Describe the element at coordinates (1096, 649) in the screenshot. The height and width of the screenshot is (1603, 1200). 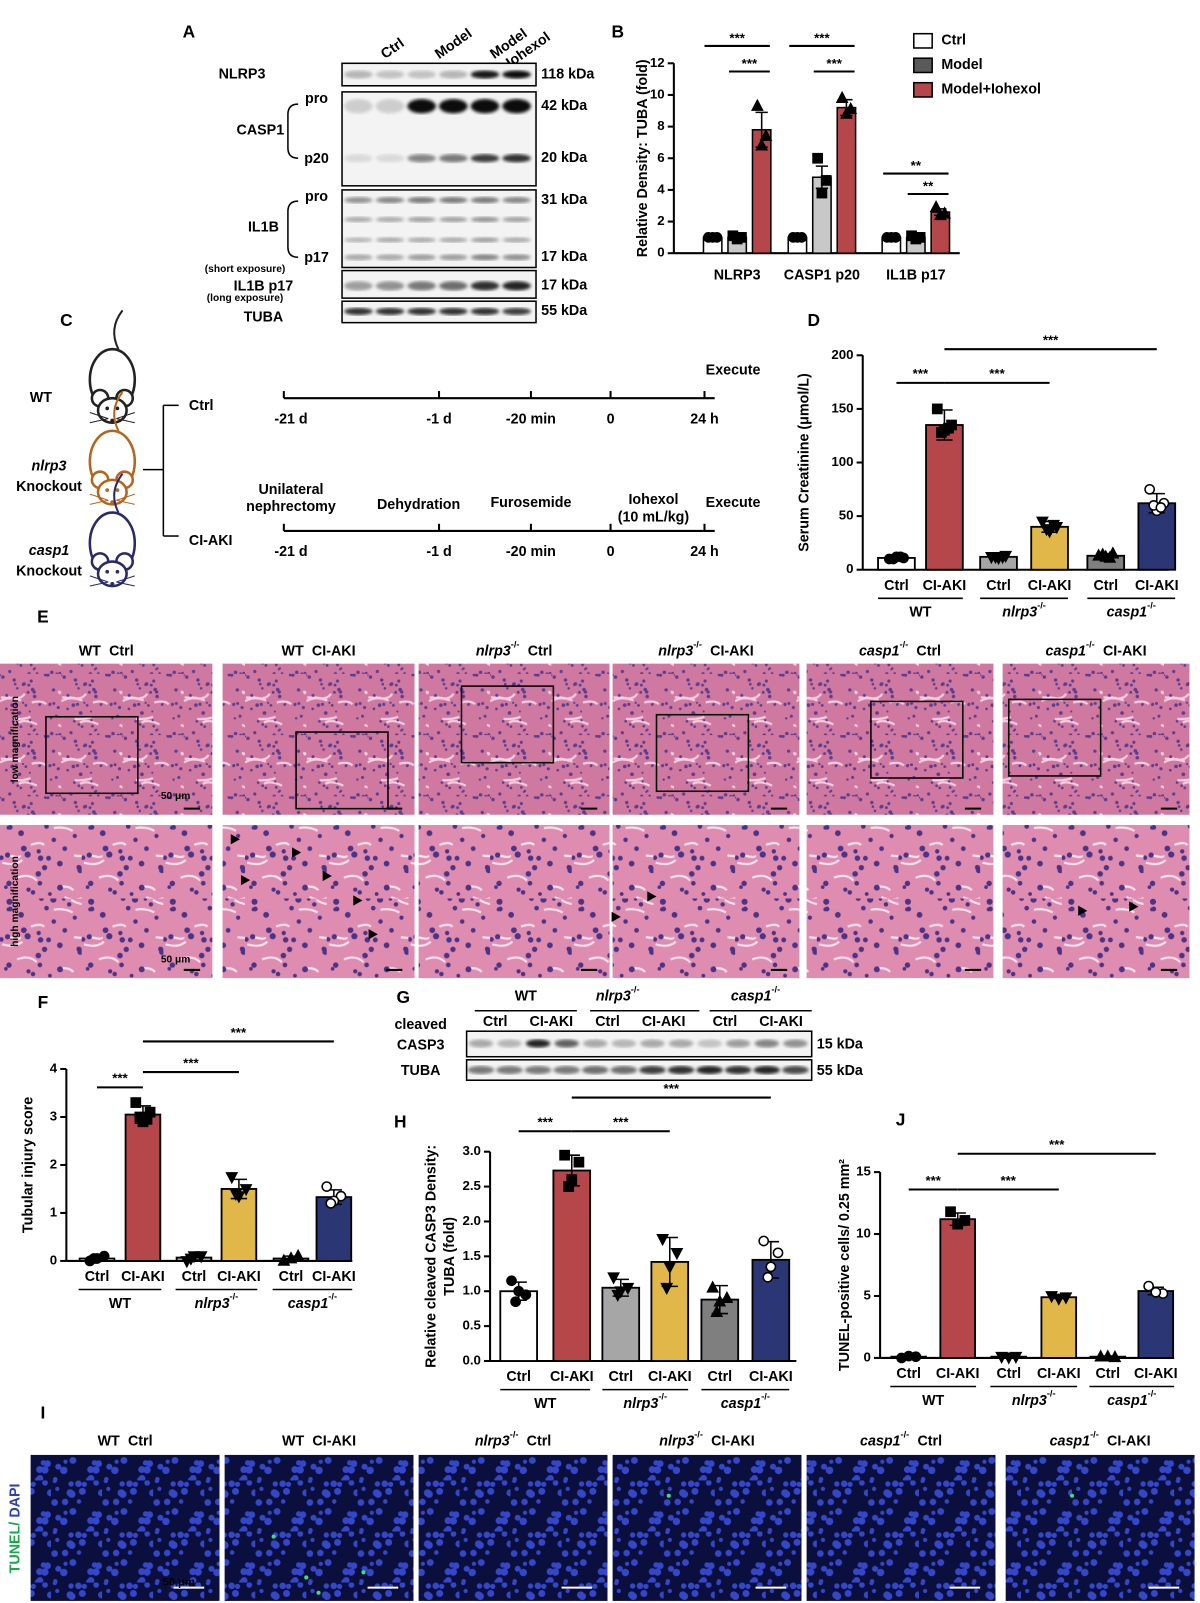
I see `column-header: casp1-/- CI-AKI` at that location.